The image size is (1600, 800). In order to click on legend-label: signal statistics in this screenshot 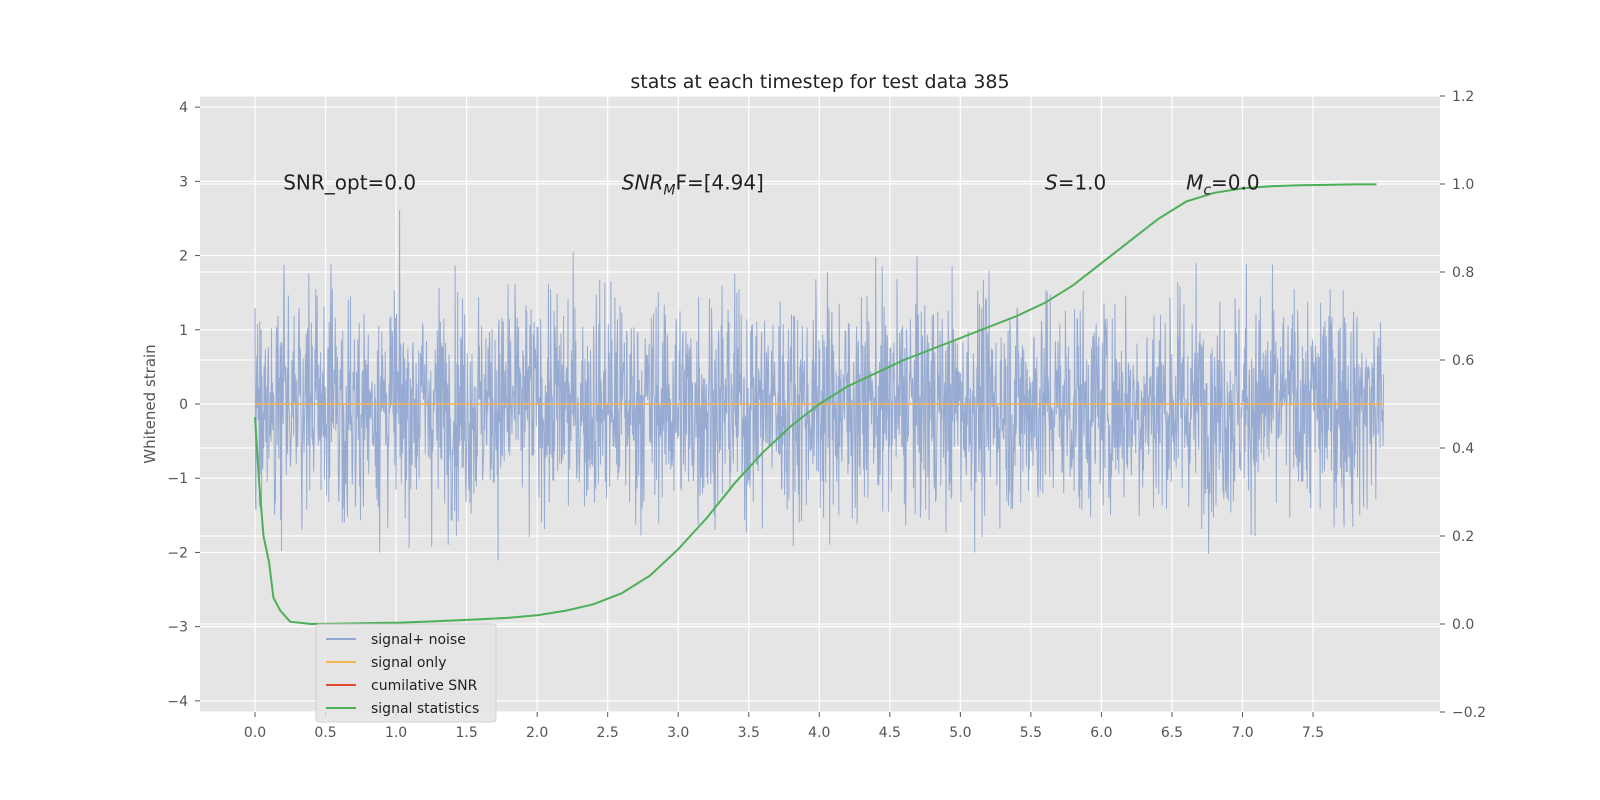, I will do `click(425, 709)`.